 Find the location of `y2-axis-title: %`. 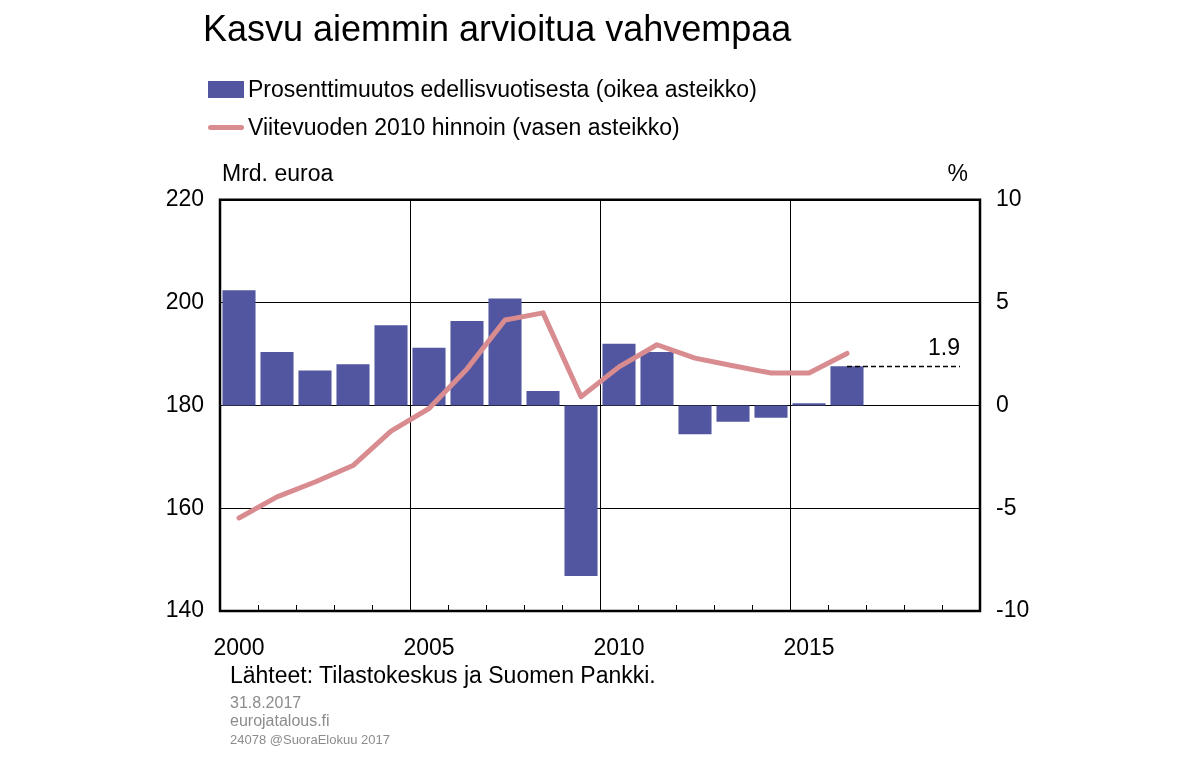

y2-axis-title: % is located at coordinates (957, 173).